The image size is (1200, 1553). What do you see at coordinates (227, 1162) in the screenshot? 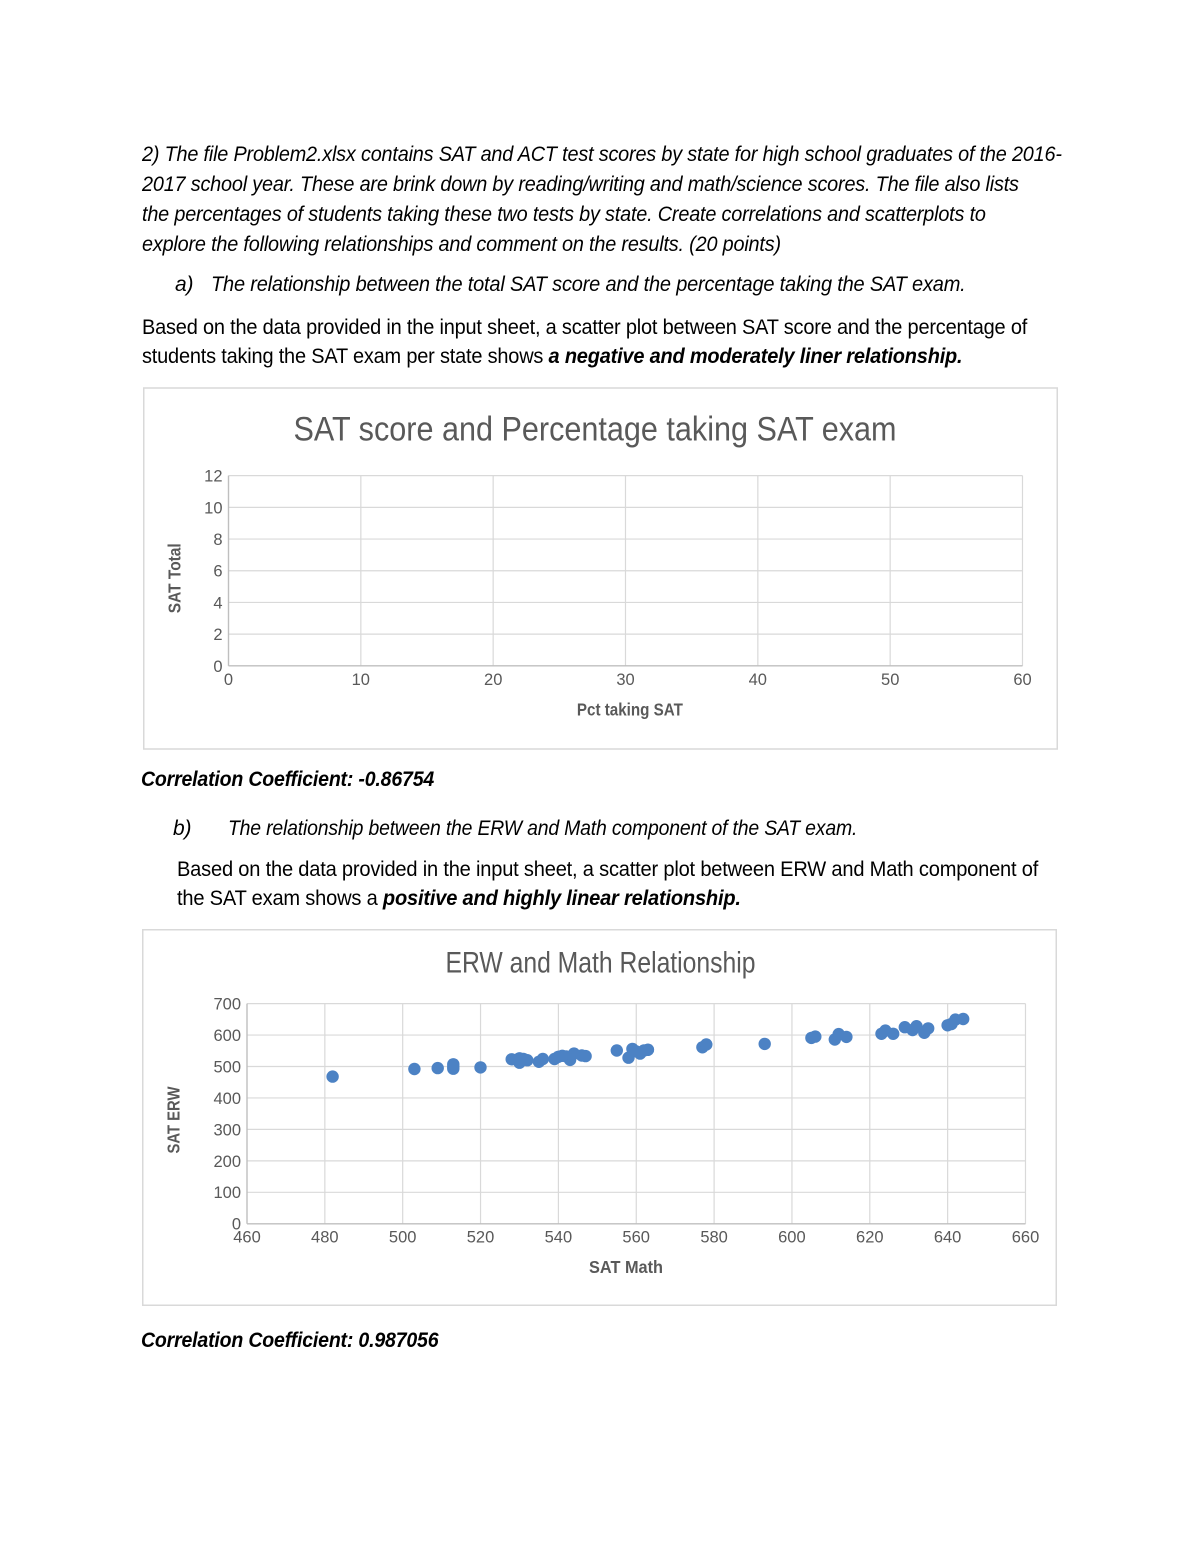
I see `svg-text: 200` at bounding box center [227, 1162].